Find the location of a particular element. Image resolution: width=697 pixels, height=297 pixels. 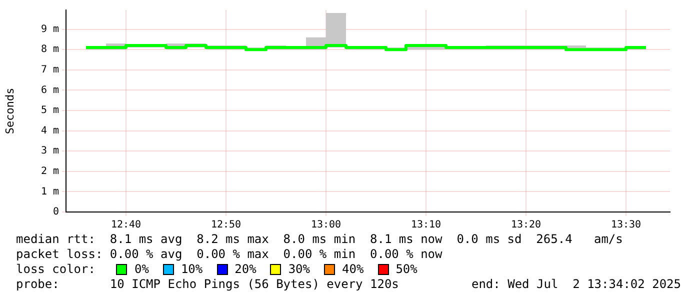

text: packet loss: 0.00 % avg 0.00 % max 0.00 % min 0.00 % now is located at coordinates (230, 254).